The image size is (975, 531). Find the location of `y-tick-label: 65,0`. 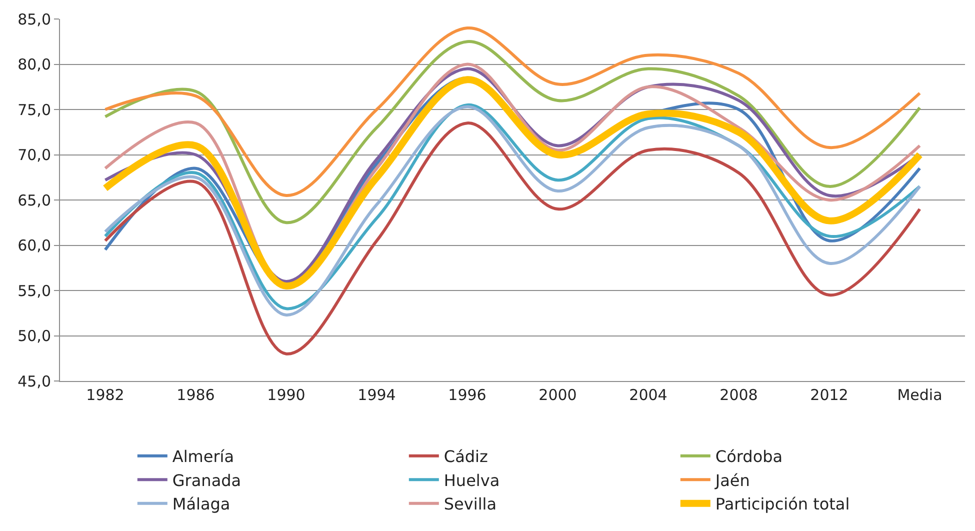

y-tick-label: 65,0 is located at coordinates (34, 200).